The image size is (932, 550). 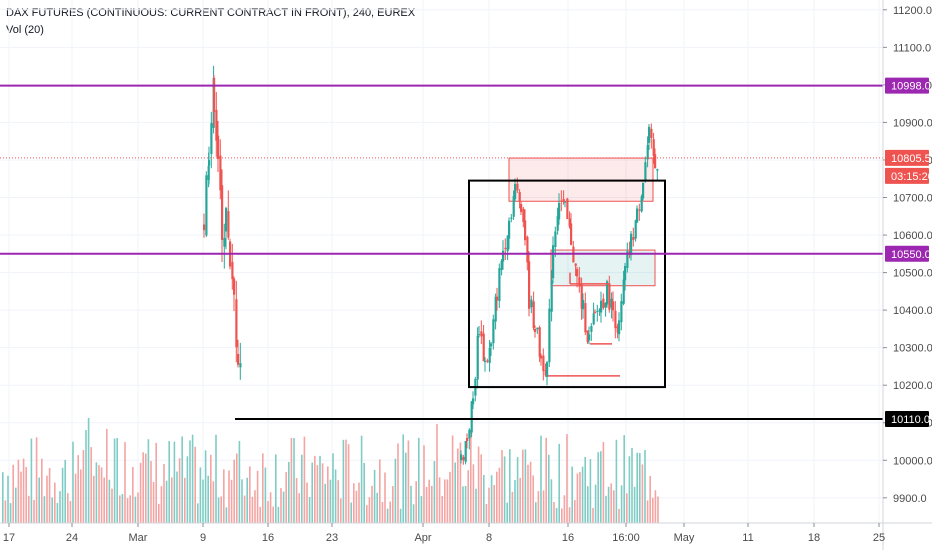 I want to click on price-tick-label: 10500.0, so click(x=912, y=274).